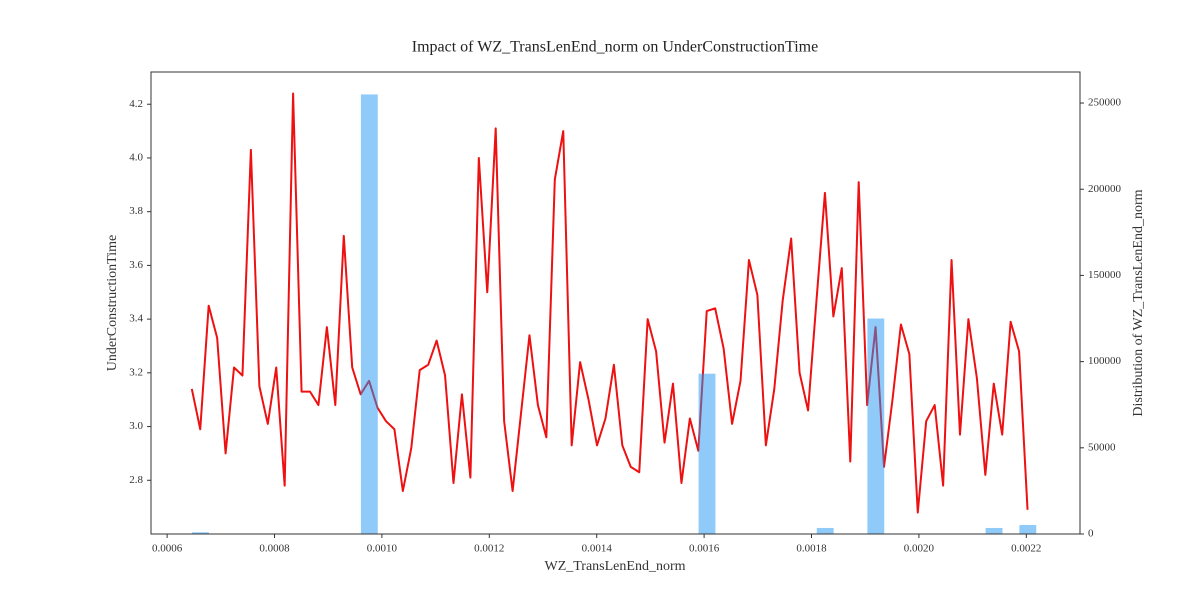 The width and height of the screenshot is (1200, 600). I want to click on y-tick-label: 2.8, so click(136, 480).